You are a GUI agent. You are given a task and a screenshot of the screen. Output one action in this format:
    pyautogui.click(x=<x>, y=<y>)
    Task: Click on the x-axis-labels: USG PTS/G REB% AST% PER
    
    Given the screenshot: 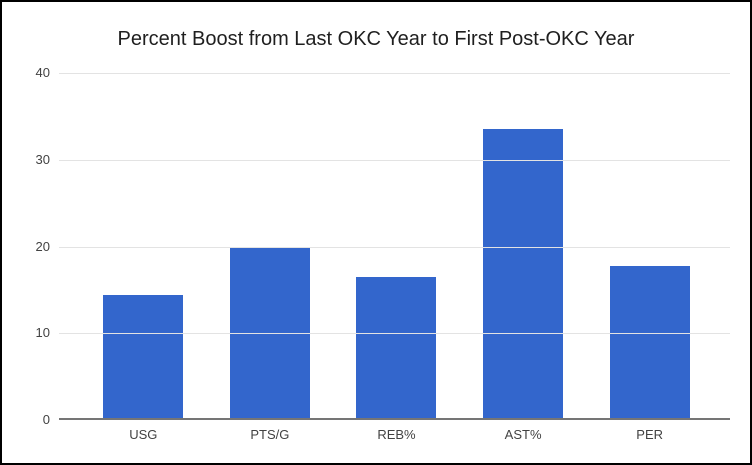 What is the action you would take?
    pyautogui.click(x=396, y=436)
    